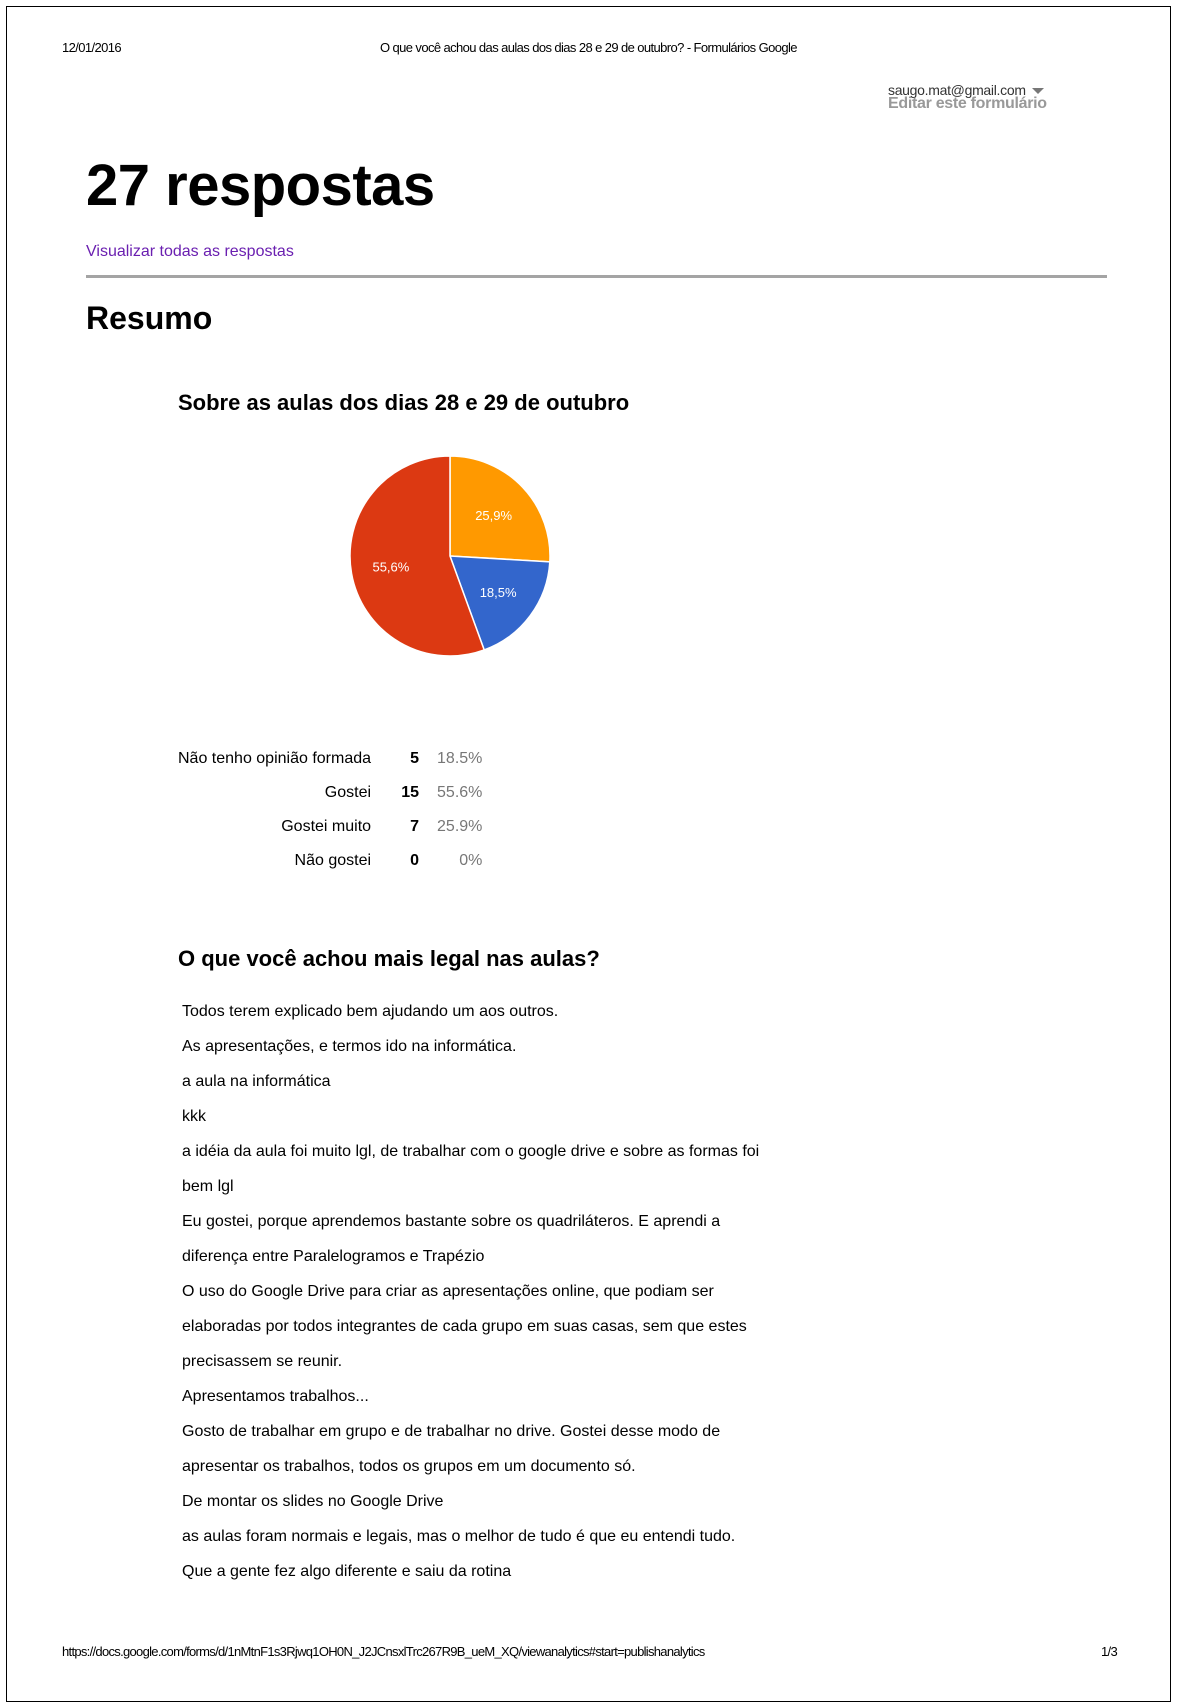  Describe the element at coordinates (967, 103) in the screenshot. I see `edit-form-link: Editar este formulário` at that location.